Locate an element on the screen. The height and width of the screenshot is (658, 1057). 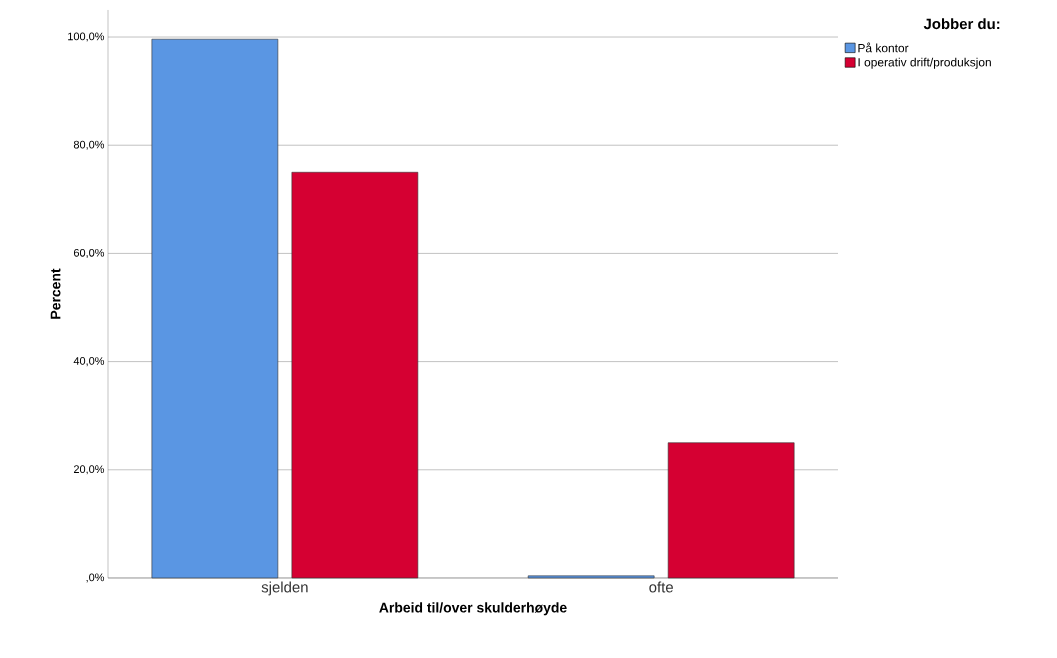
legend-title: Jobber du: is located at coordinates (961, 24).